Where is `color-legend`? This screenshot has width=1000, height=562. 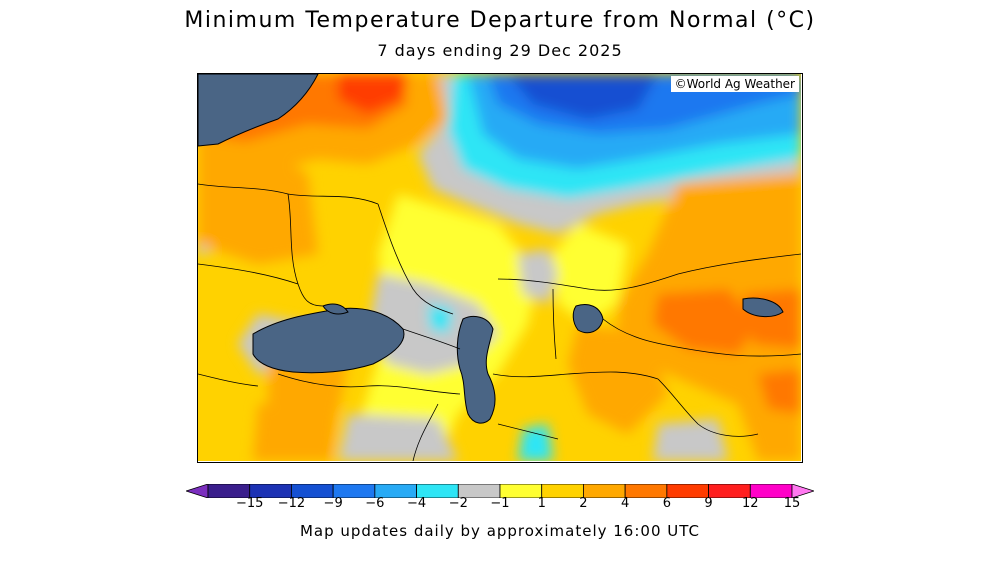
color-legend is located at coordinates (500, 491).